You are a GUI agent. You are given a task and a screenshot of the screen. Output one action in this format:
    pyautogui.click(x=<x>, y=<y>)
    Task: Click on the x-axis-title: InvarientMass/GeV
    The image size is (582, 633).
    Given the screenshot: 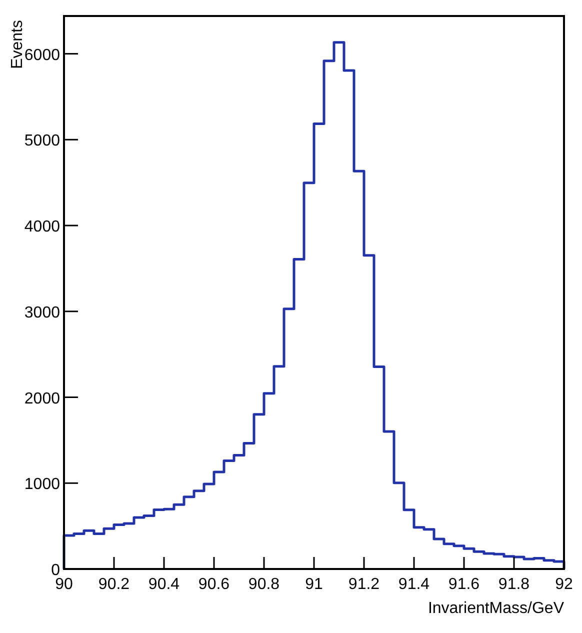 What is the action you would take?
    pyautogui.click(x=496, y=608)
    